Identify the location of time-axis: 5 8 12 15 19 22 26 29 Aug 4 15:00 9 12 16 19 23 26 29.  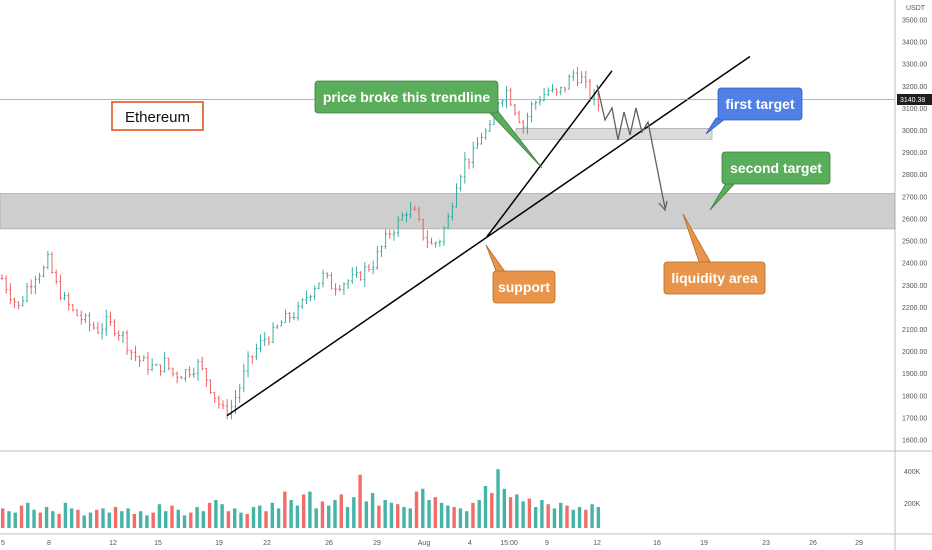
(432, 543).